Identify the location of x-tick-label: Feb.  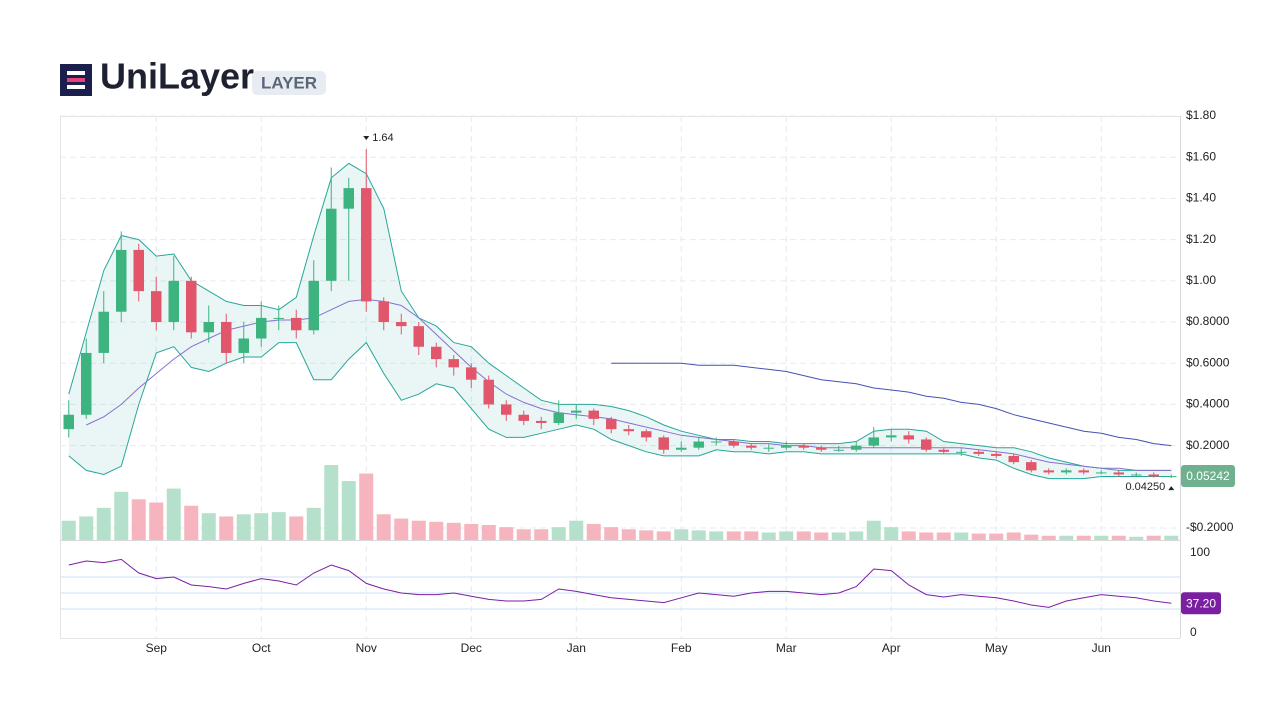
(681, 648).